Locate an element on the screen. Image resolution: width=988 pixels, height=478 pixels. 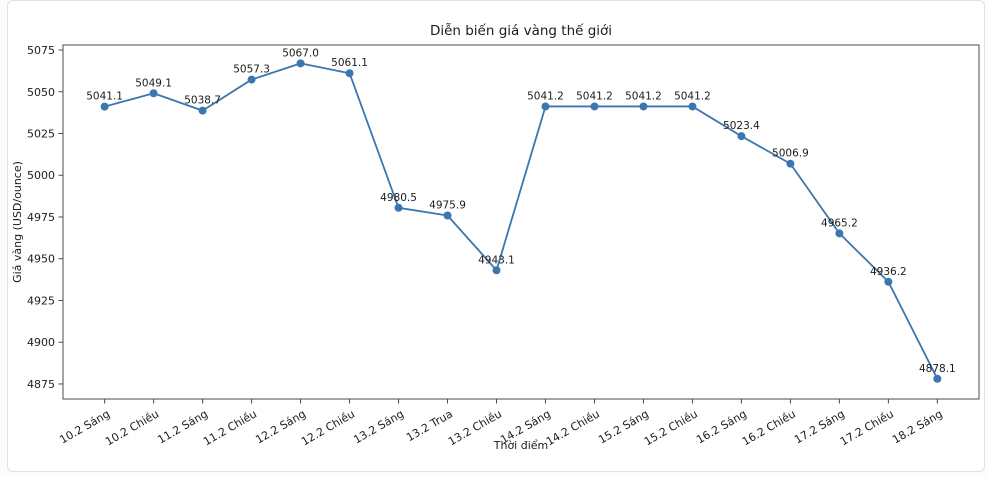
point-label: 5061.1 is located at coordinates (349, 63).